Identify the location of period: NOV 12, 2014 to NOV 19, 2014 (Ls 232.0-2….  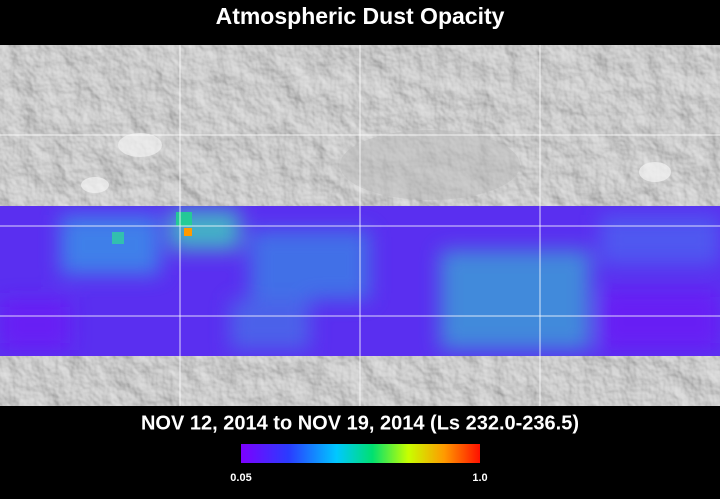
(360, 423).